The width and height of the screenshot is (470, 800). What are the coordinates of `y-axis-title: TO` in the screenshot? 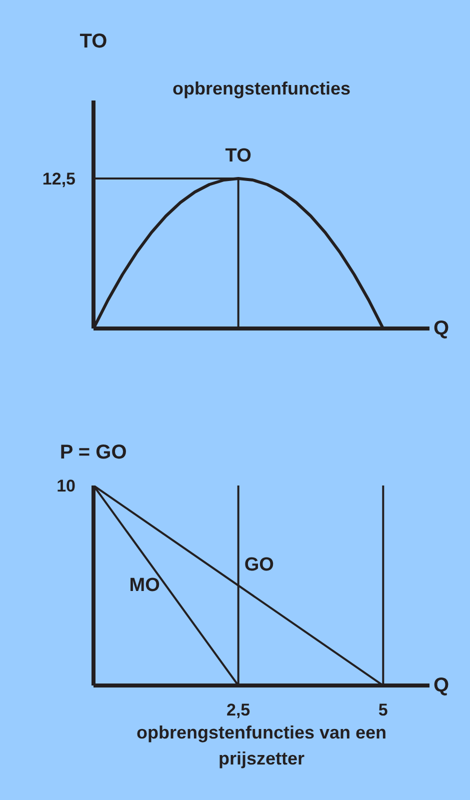 It's located at (94, 41).